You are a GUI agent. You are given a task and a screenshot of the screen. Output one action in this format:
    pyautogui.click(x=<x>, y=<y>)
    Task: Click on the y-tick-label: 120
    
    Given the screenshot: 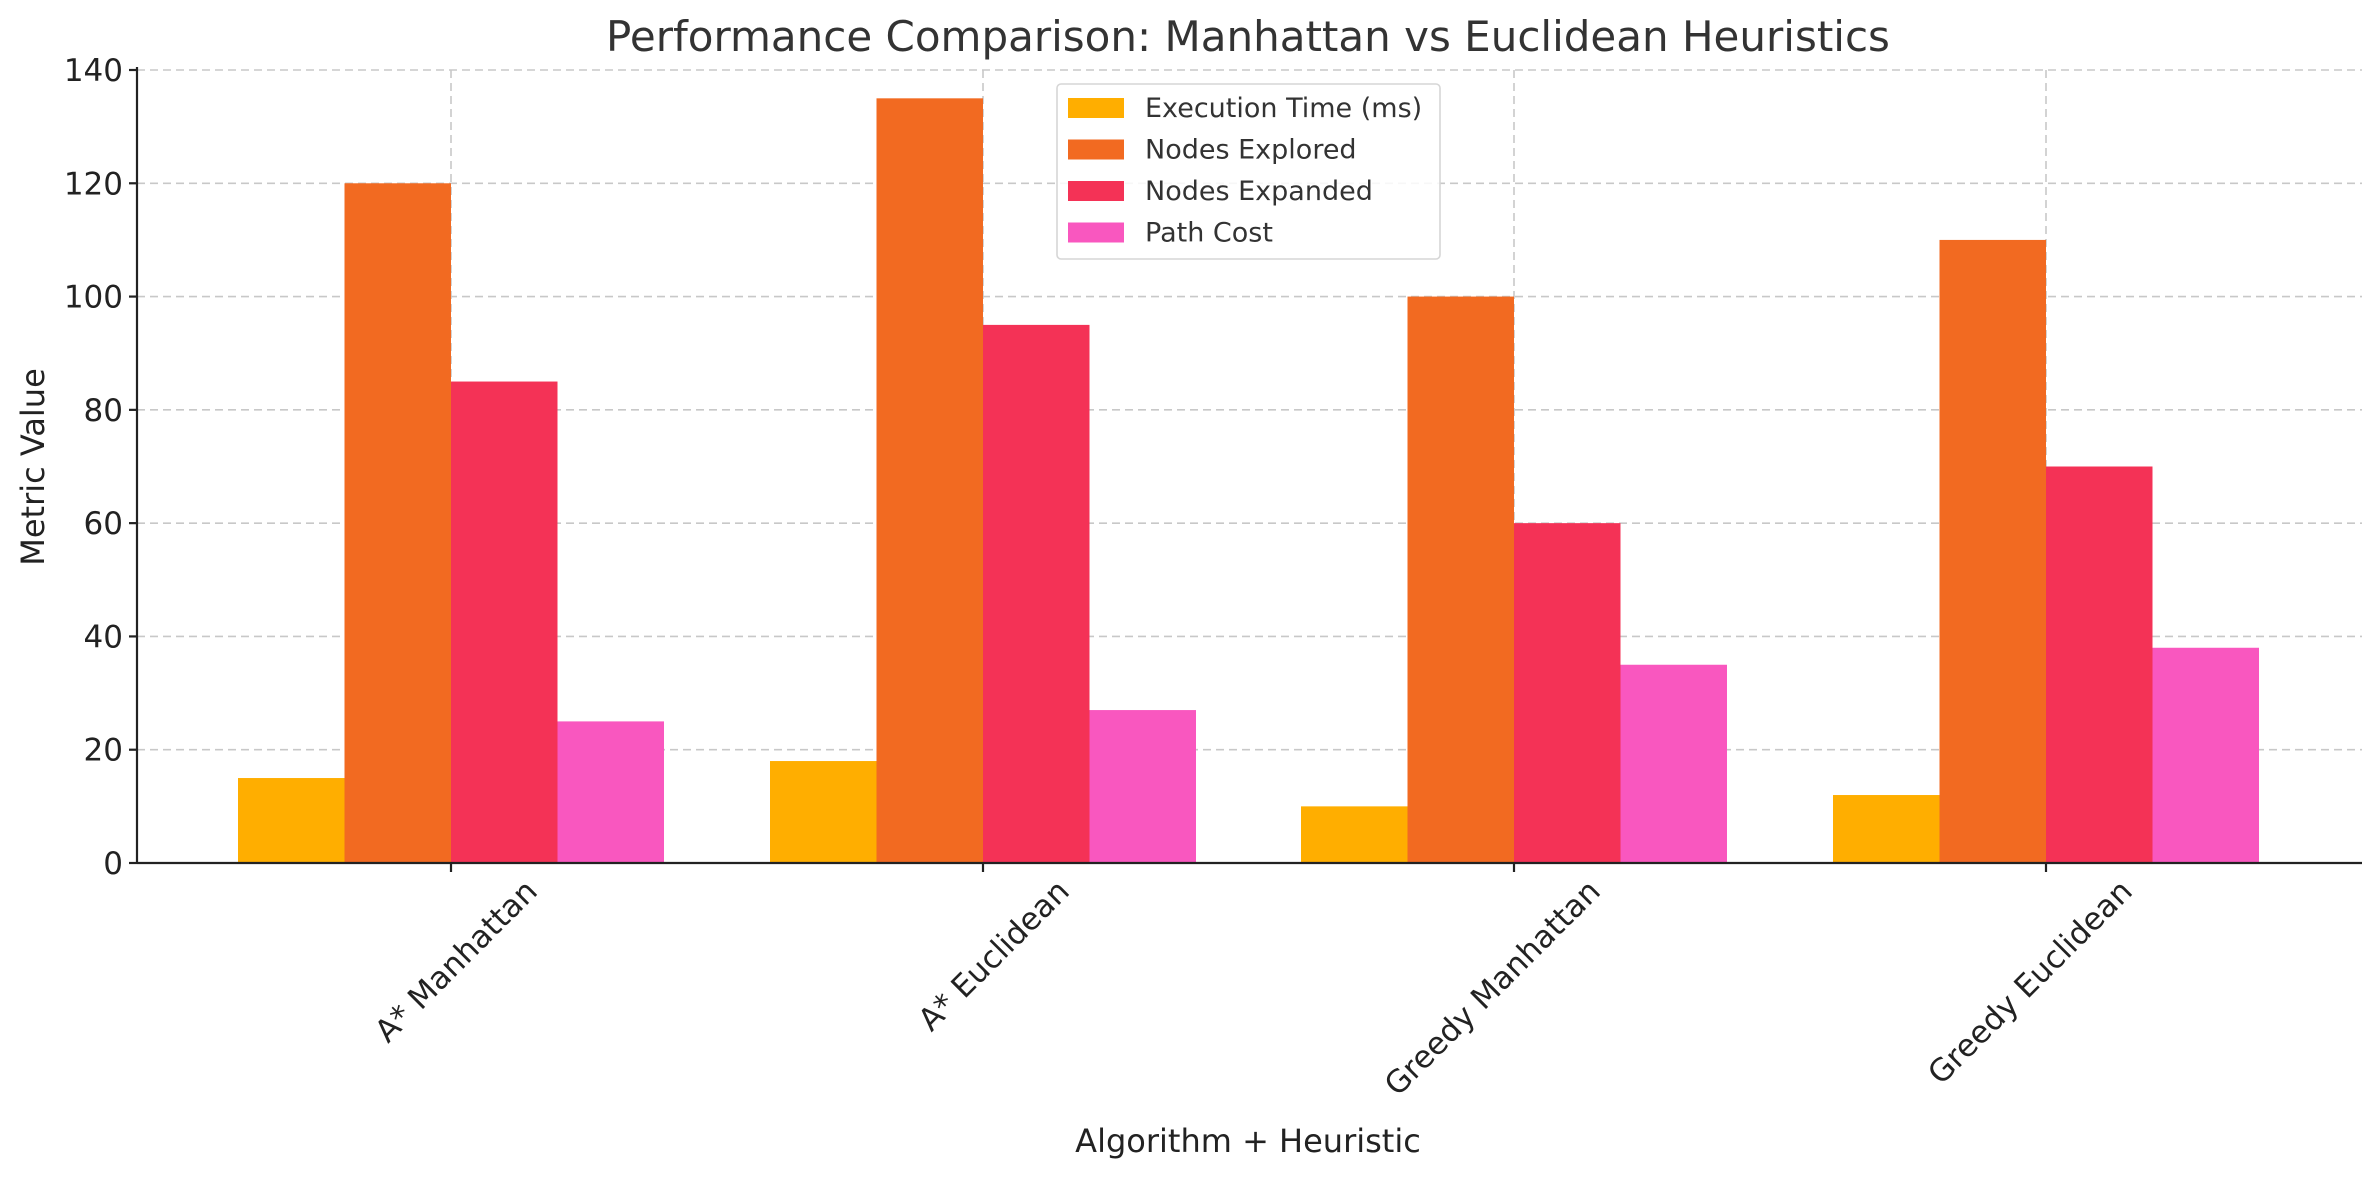 What is the action you would take?
    pyautogui.click(x=93, y=184)
    